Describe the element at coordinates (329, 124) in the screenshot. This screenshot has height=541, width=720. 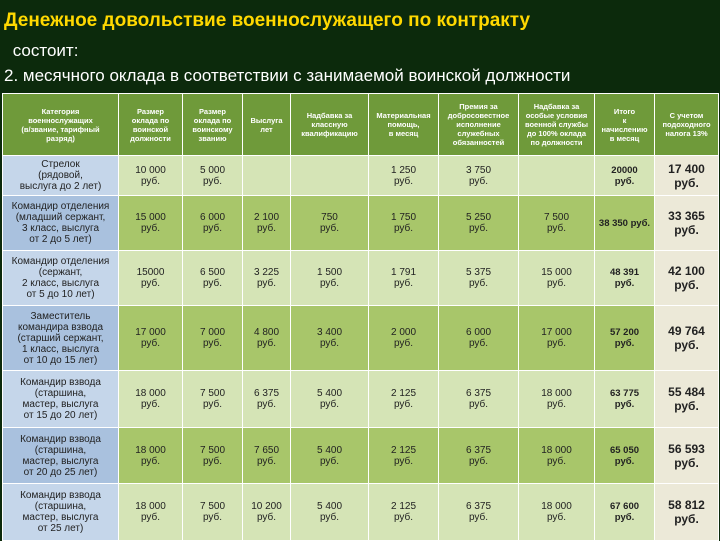
I see `column-header: Надбавка за классную квалификацию` at that location.